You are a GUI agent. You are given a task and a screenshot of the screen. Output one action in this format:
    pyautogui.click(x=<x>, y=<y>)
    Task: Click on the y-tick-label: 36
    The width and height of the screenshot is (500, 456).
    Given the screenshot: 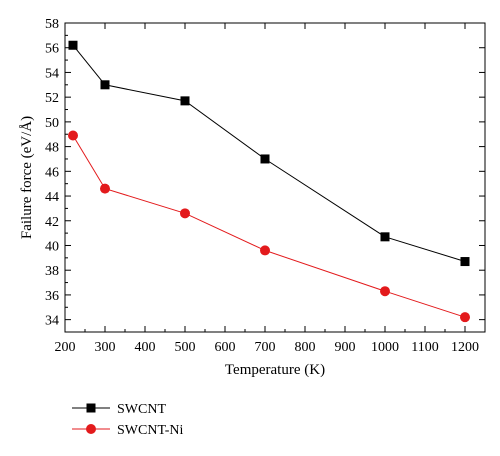 What is the action you would take?
    pyautogui.click(x=52, y=296)
    